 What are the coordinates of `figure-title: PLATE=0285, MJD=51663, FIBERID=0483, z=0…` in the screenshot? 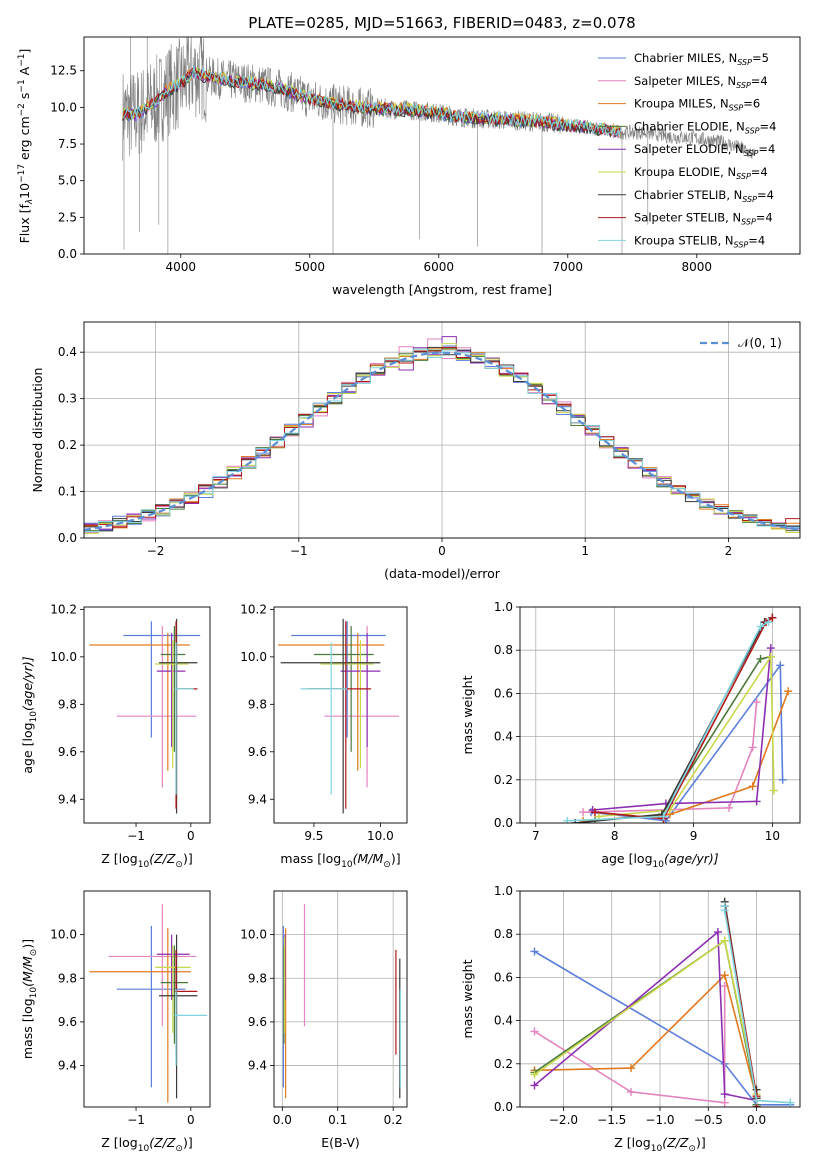 It's located at (441, 23).